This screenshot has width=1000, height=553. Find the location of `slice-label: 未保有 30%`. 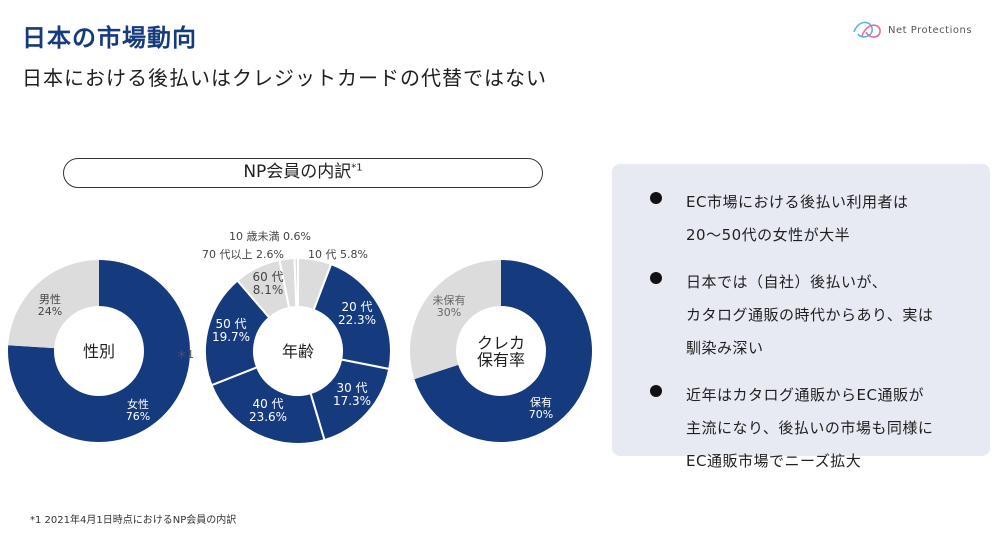

slice-label: 未保有 30% is located at coordinates (449, 306).